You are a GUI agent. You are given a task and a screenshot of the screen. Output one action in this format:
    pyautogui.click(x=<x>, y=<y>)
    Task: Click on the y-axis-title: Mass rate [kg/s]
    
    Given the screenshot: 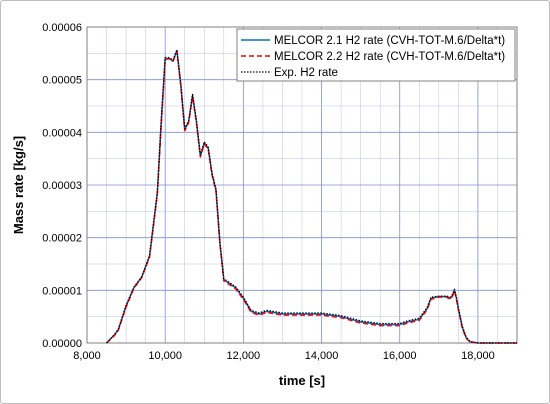 What is the action you would take?
    pyautogui.click(x=18, y=185)
    